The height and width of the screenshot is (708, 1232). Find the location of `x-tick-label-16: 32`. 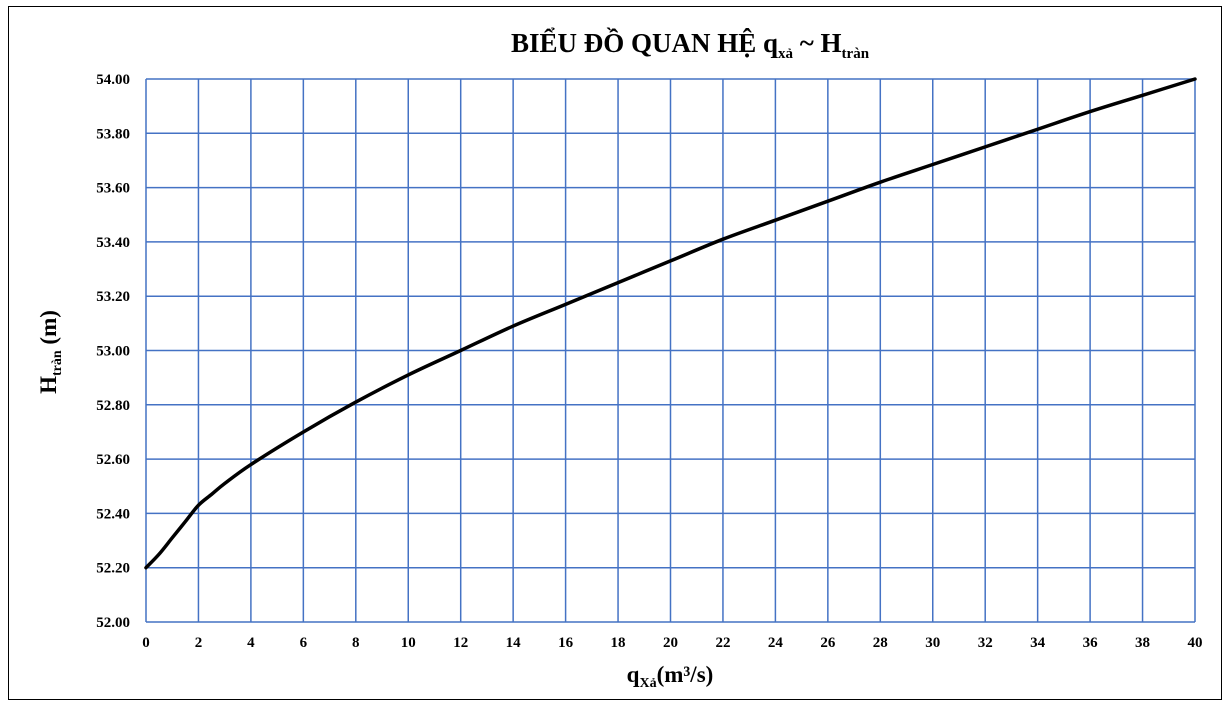

x-tick-label-16: 32 is located at coordinates (985, 643).